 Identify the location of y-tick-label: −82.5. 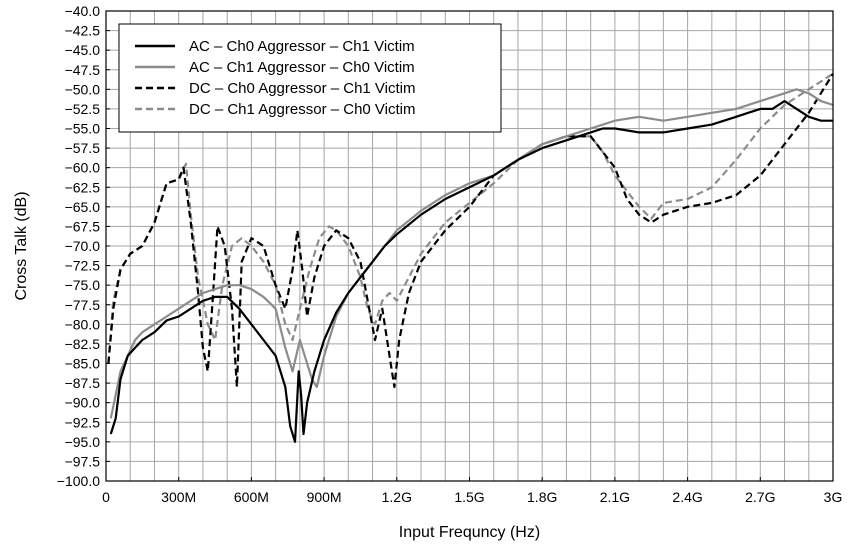
(83, 344).